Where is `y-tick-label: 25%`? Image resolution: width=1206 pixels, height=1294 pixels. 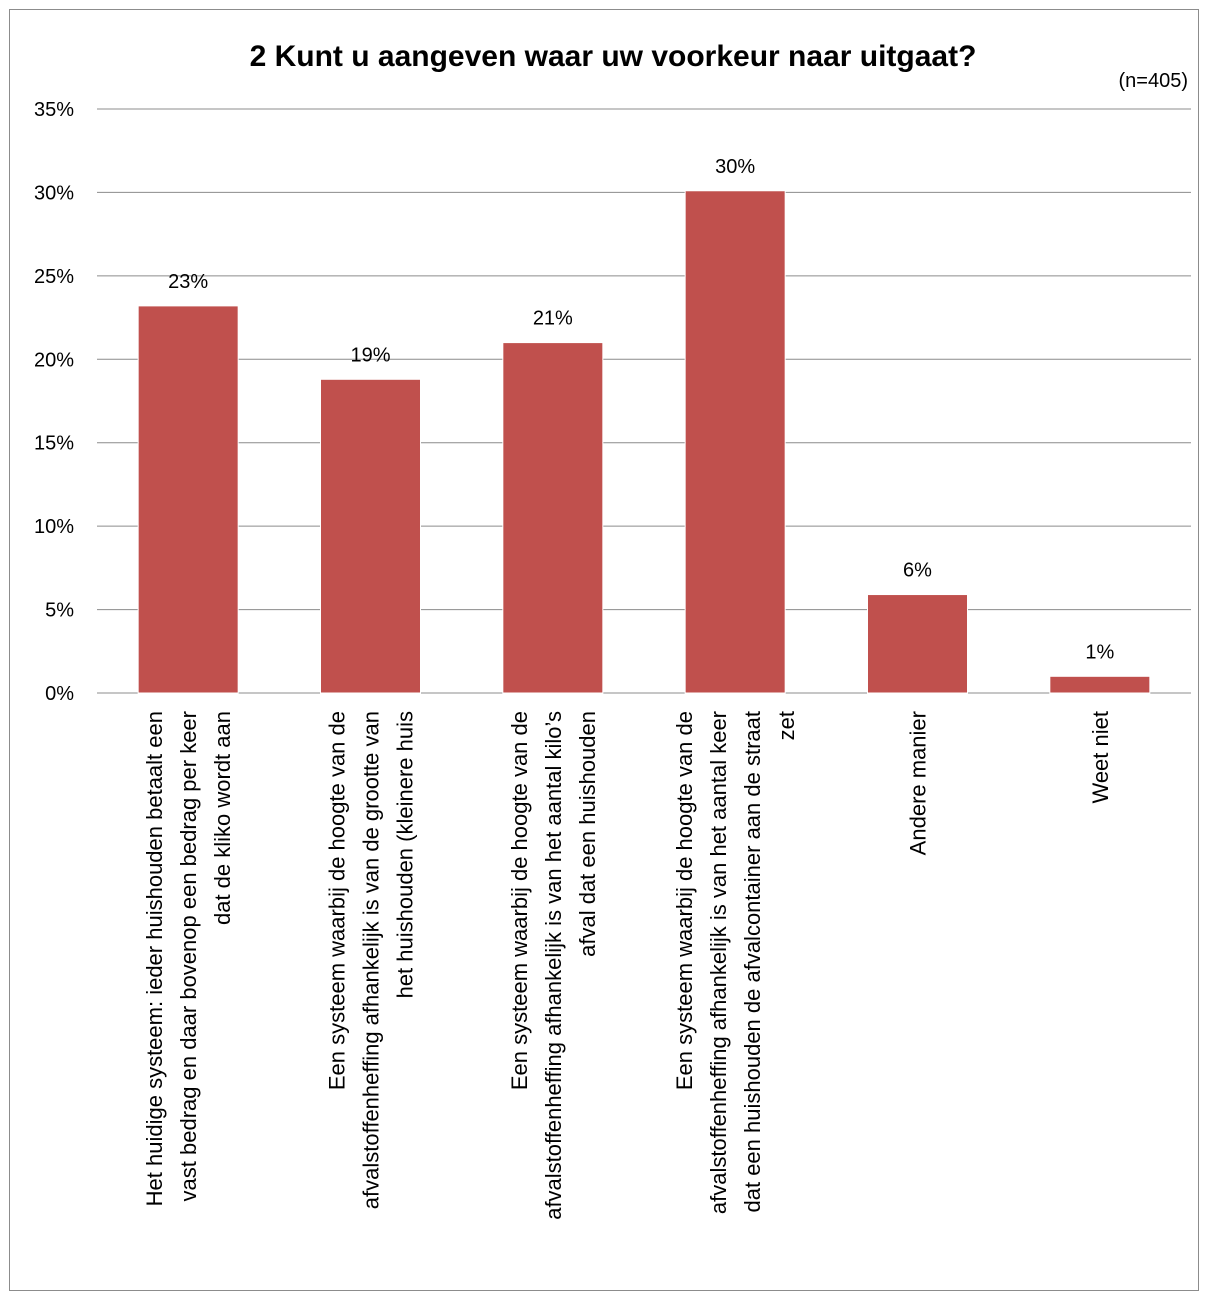
y-tick-label: 25% is located at coordinates (54, 277).